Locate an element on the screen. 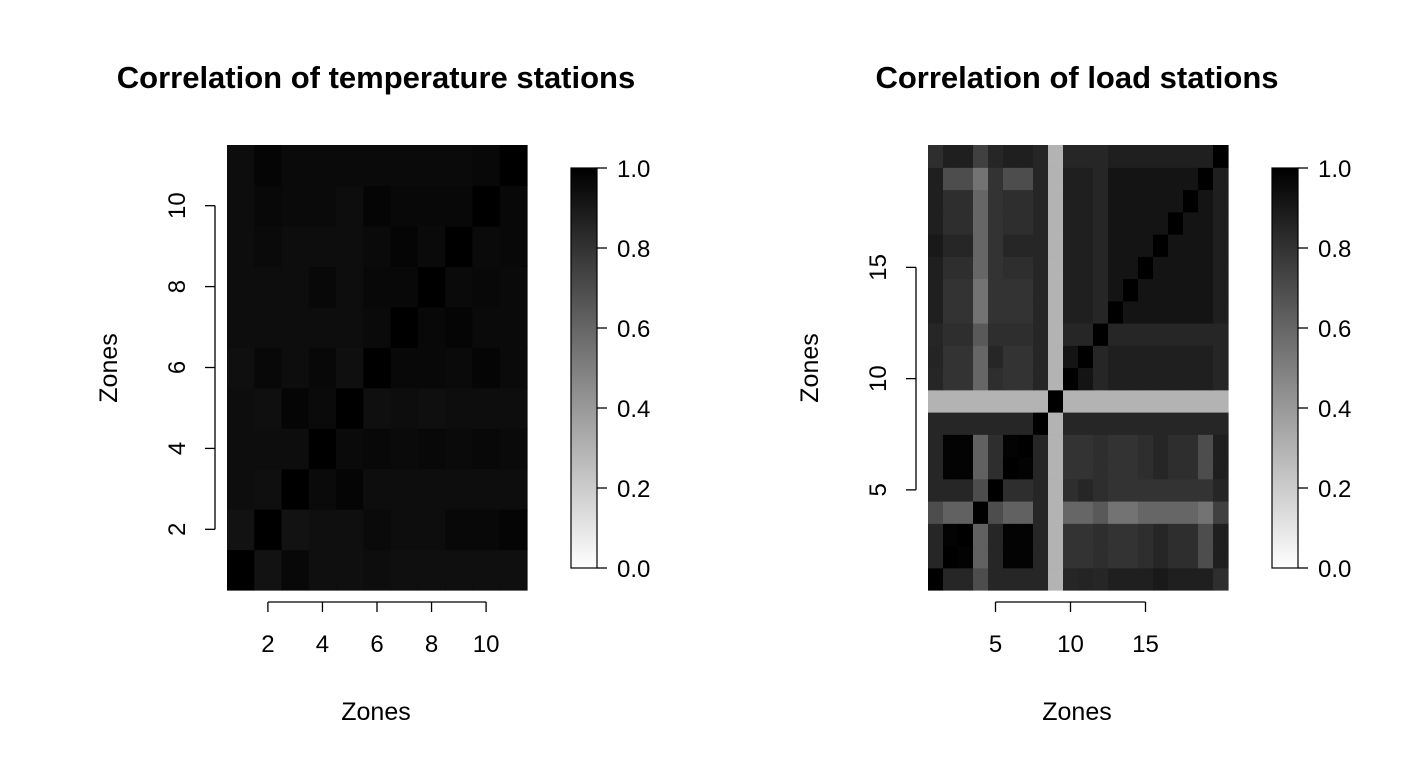  y-tick-label: 10 is located at coordinates (177, 205).